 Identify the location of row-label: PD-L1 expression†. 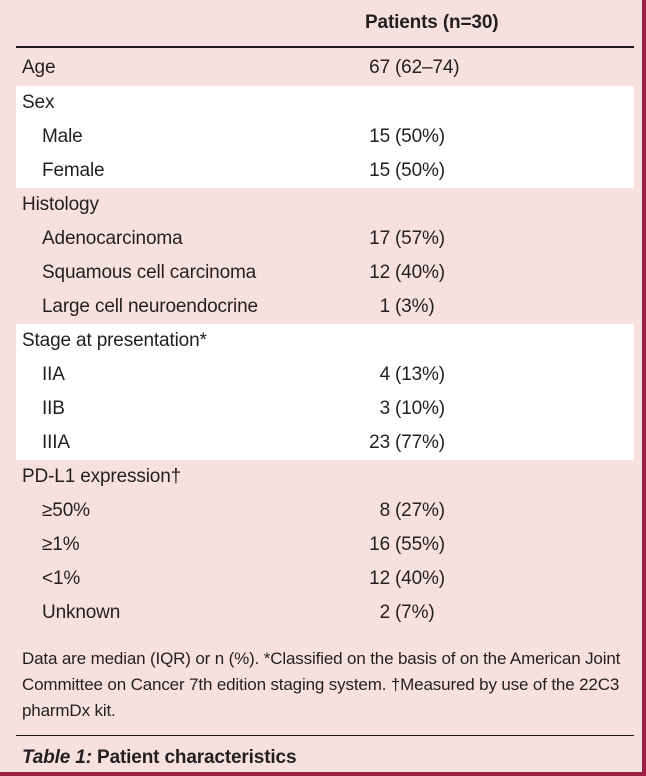
(102, 476).